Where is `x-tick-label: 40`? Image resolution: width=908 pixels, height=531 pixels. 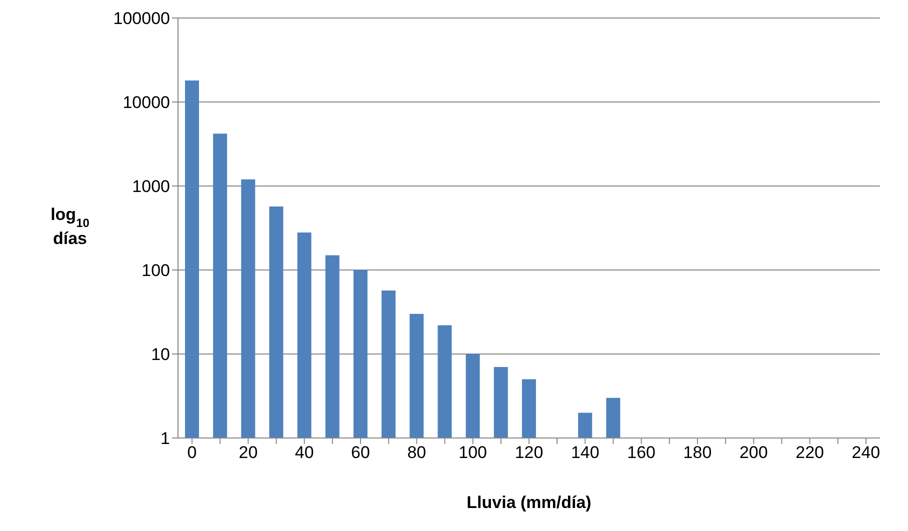 x-tick-label: 40 is located at coordinates (304, 452).